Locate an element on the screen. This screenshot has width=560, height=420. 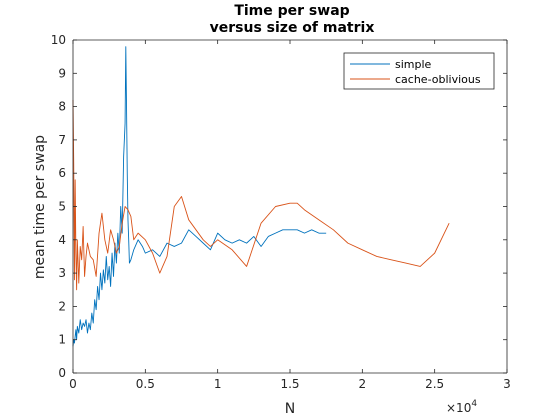
x-tick-label: 1 is located at coordinates (218, 384).